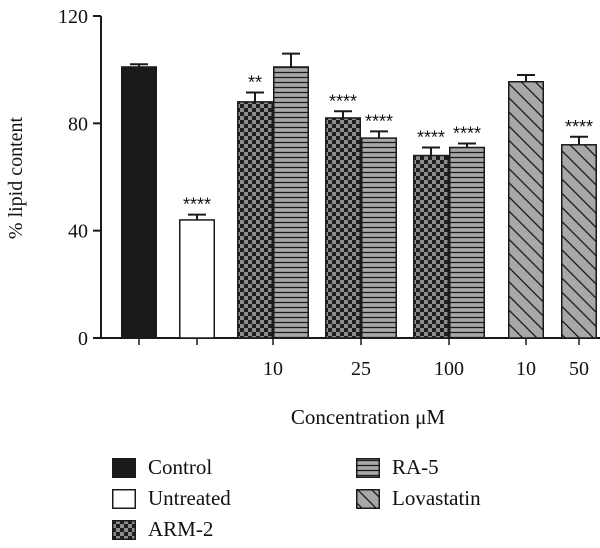  Describe the element at coordinates (78, 124) in the screenshot. I see `y-tick-label: 80` at that location.